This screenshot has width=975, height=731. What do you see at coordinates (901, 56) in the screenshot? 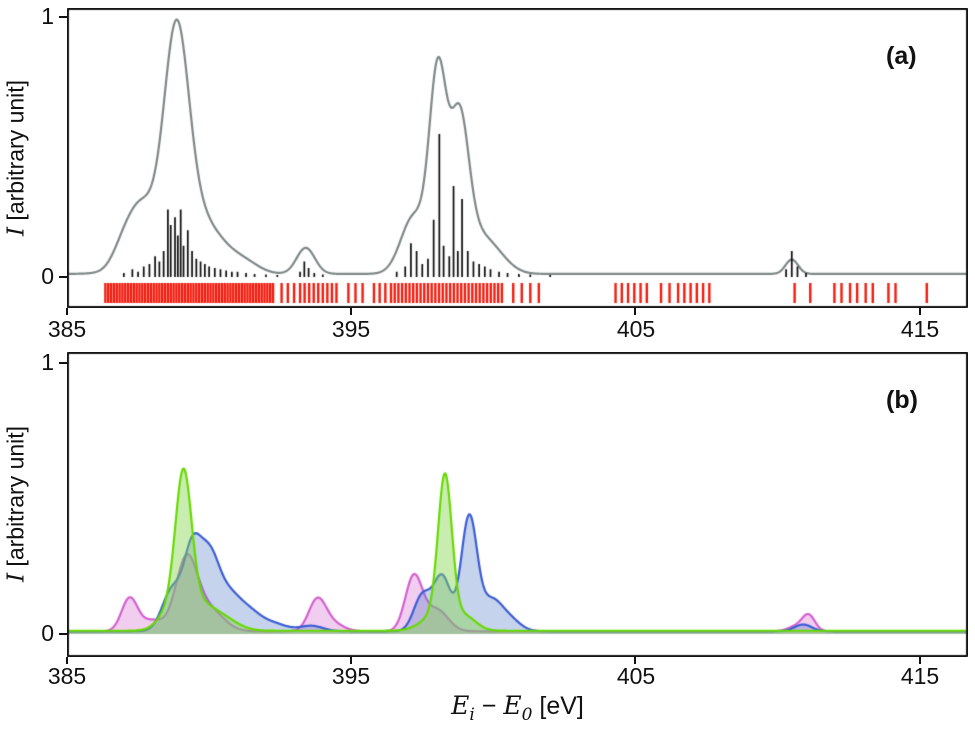
I see `panel-a-label: (a)` at bounding box center [901, 56].